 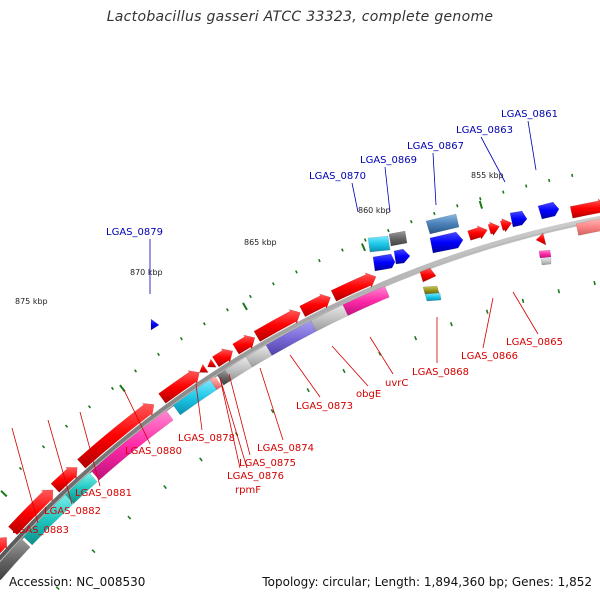 What do you see at coordinates (374, 210) in the screenshot?
I see `kbp-label: 860 kbp` at bounding box center [374, 210].